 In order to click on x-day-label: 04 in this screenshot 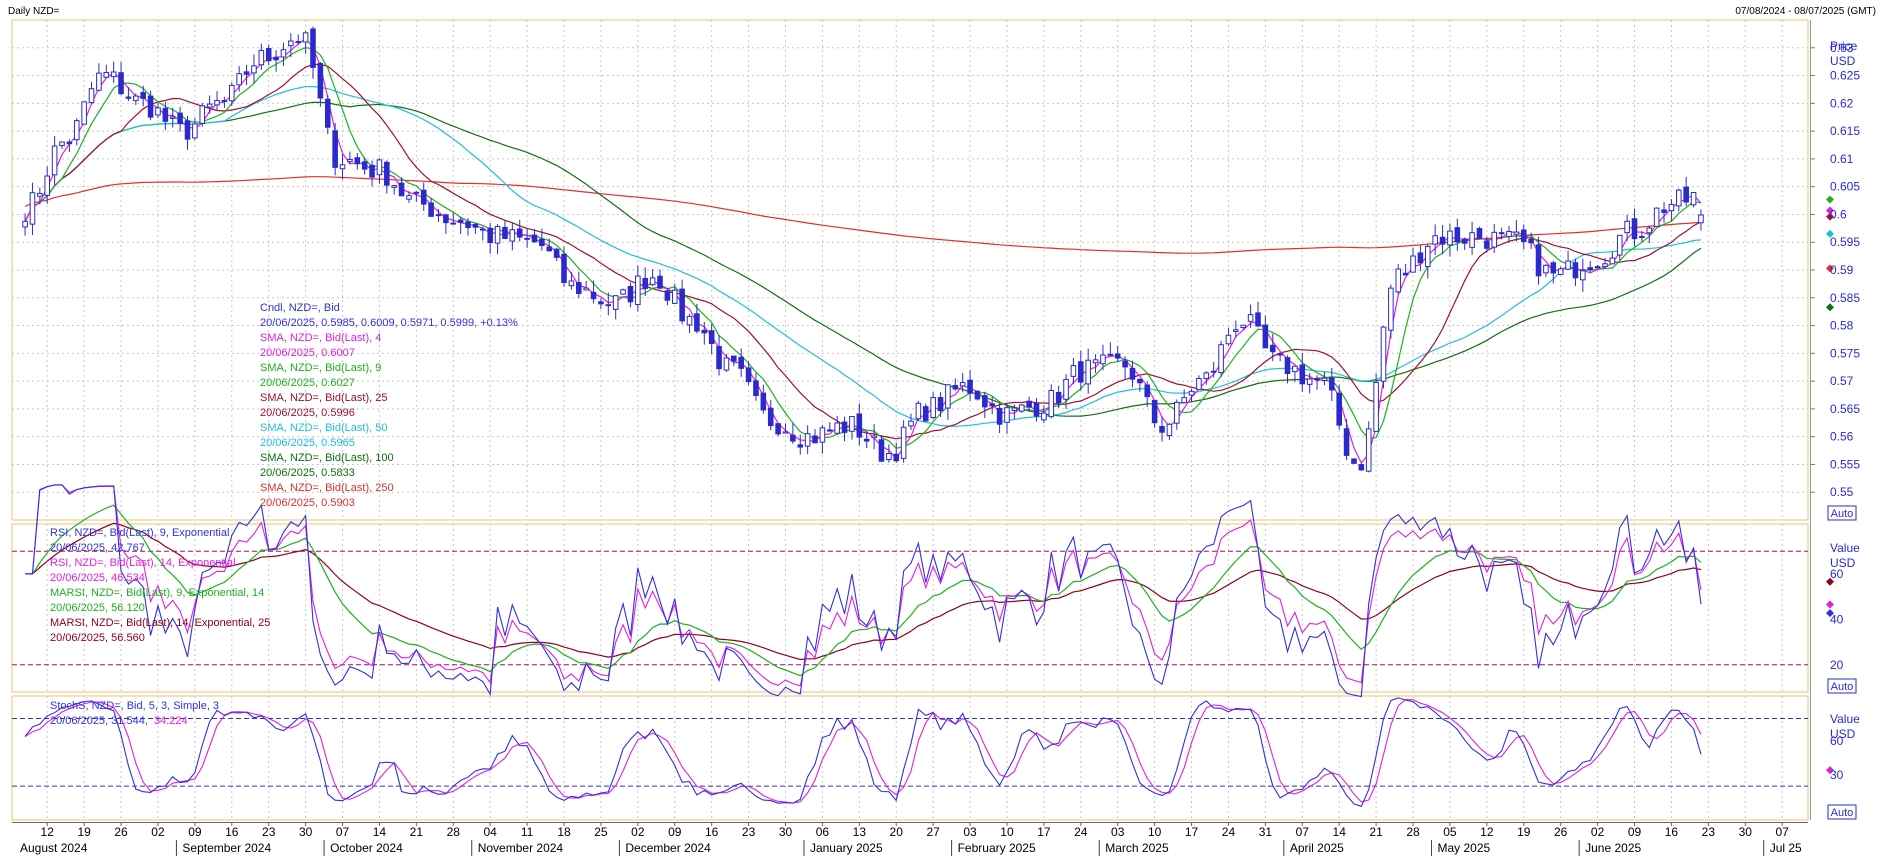, I will do `click(491, 832)`.